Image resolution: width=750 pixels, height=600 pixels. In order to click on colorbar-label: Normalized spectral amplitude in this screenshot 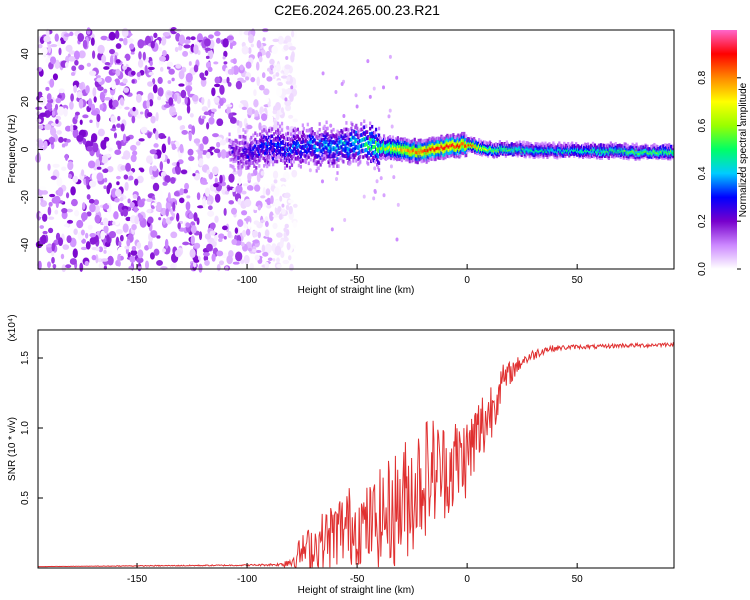, I will do `click(743, 149)`.